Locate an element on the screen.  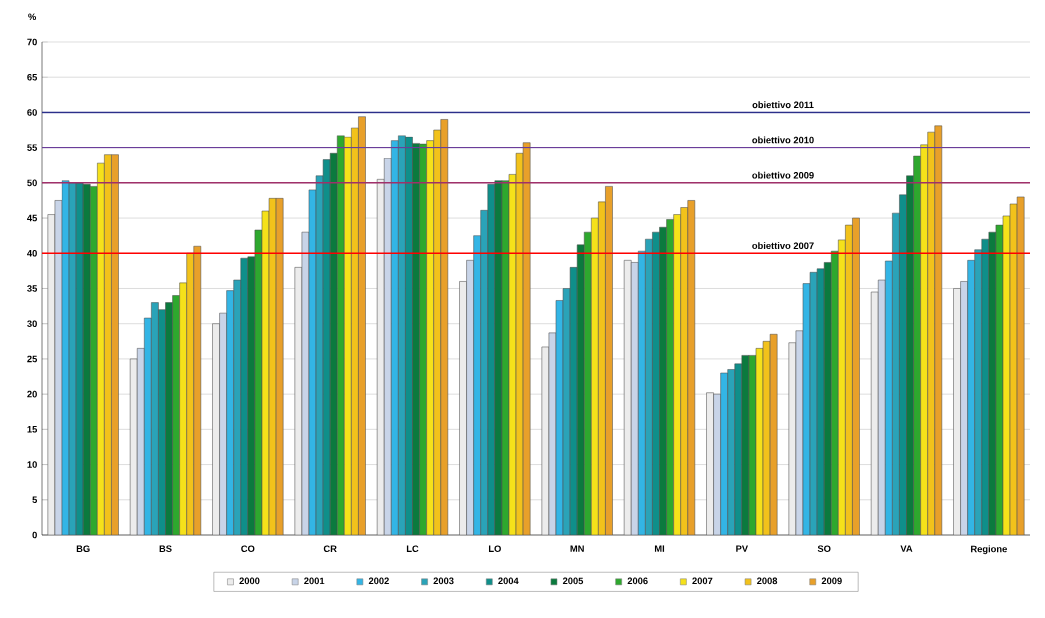
legend-label: 2008 is located at coordinates (767, 581).